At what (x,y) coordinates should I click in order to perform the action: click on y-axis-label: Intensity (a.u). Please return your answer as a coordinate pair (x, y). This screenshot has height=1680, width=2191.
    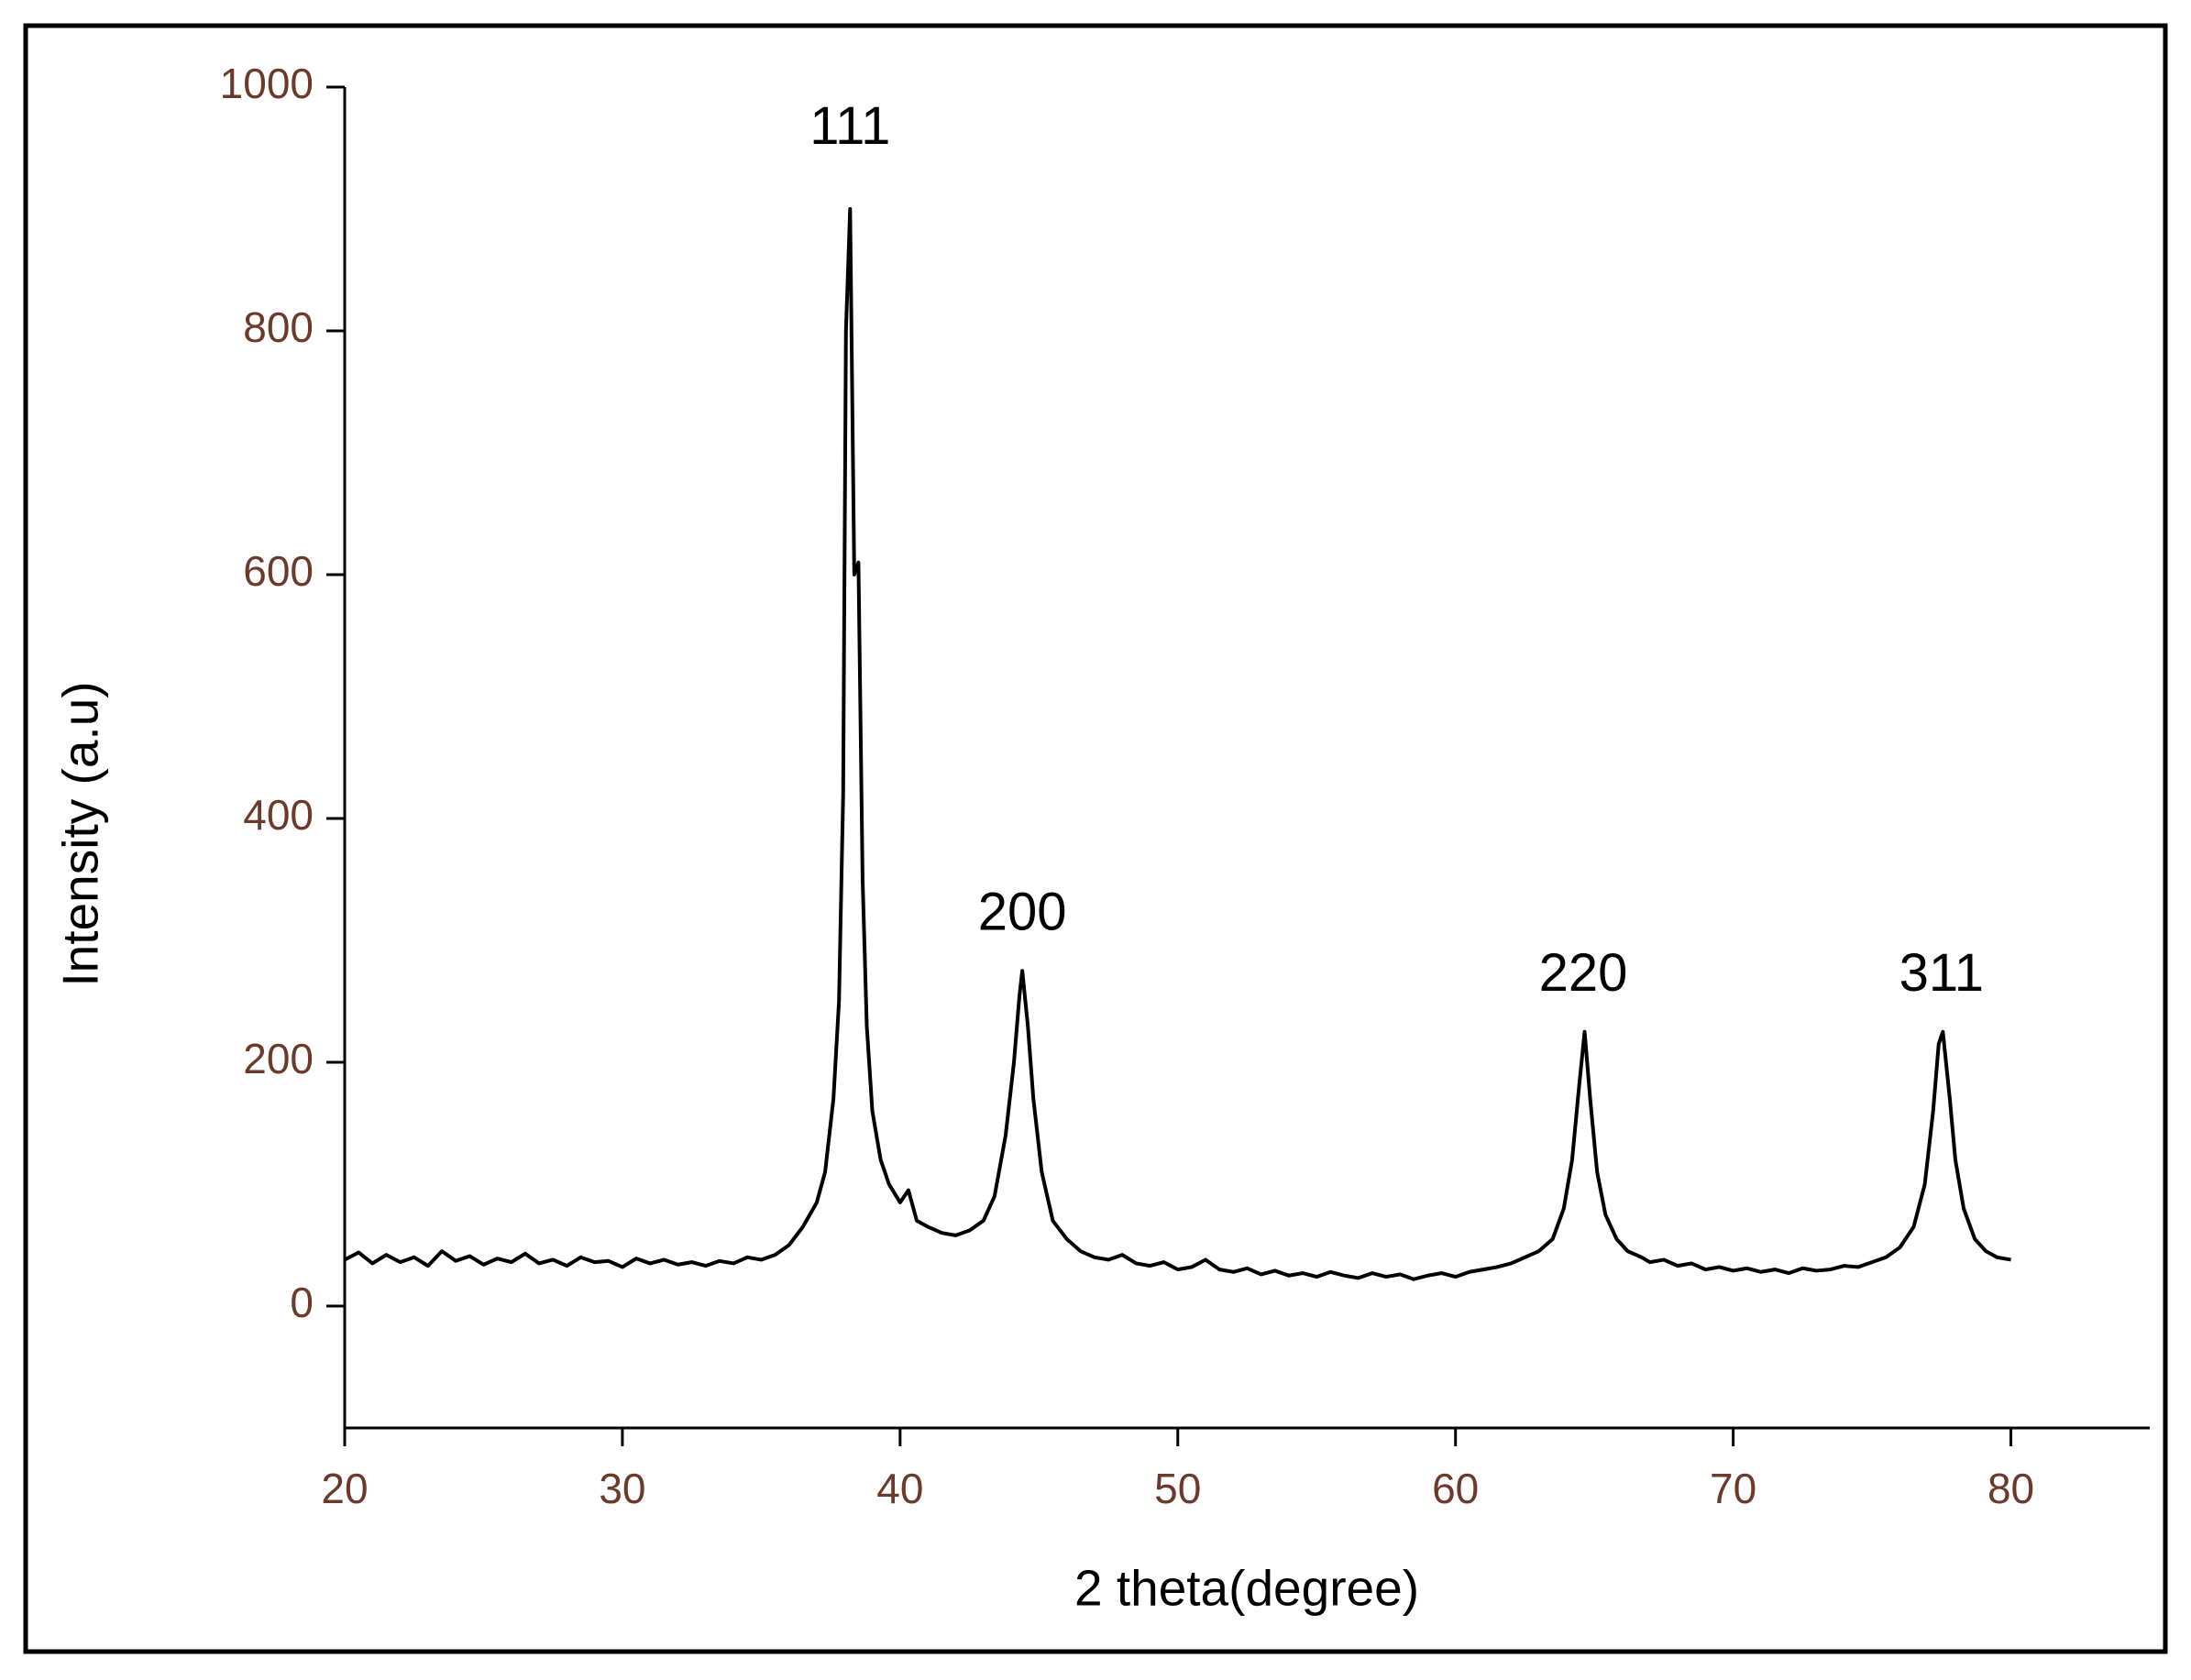
    Looking at the image, I should click on (80, 833).